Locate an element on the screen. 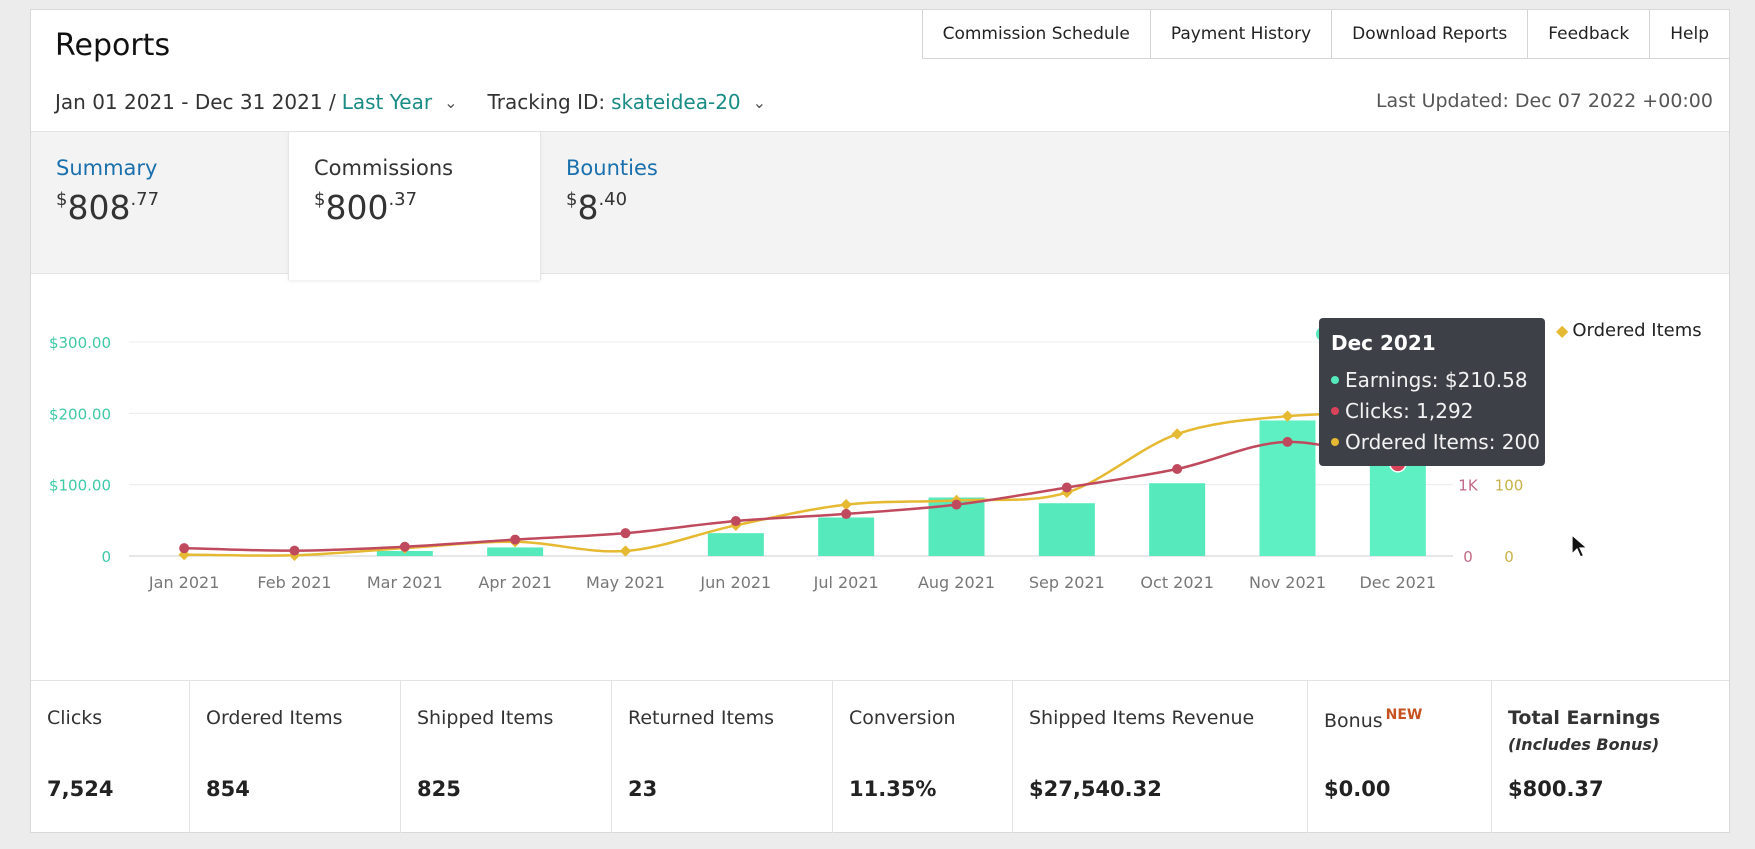 The image size is (1755, 849). x-axis-tick: Apr 2021 is located at coordinates (514, 582).